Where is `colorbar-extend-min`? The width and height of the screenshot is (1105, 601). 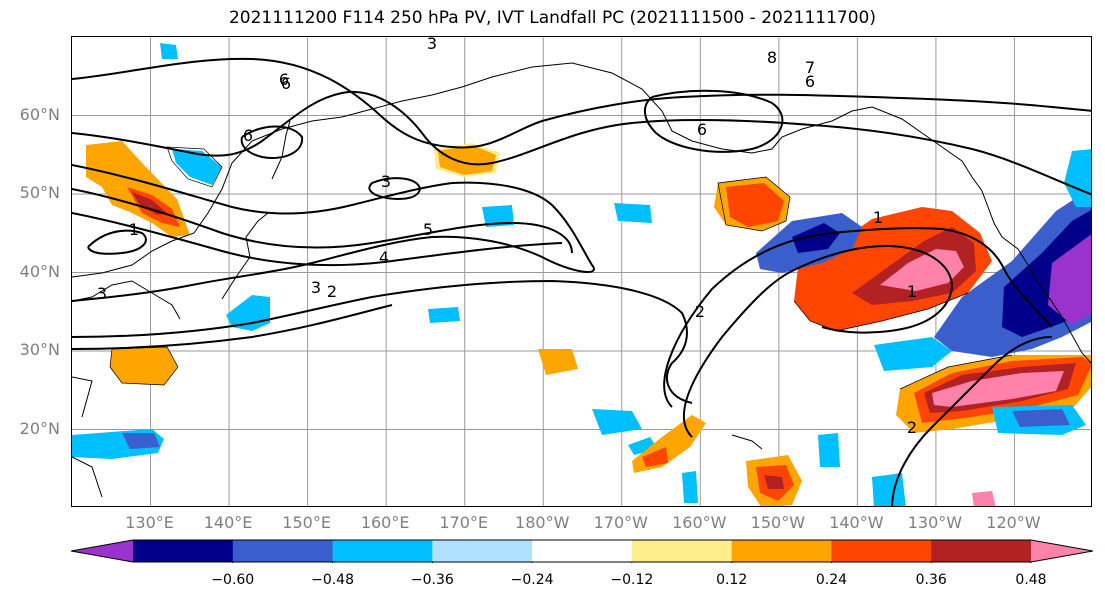
colorbar-extend-min is located at coordinates (102, 551).